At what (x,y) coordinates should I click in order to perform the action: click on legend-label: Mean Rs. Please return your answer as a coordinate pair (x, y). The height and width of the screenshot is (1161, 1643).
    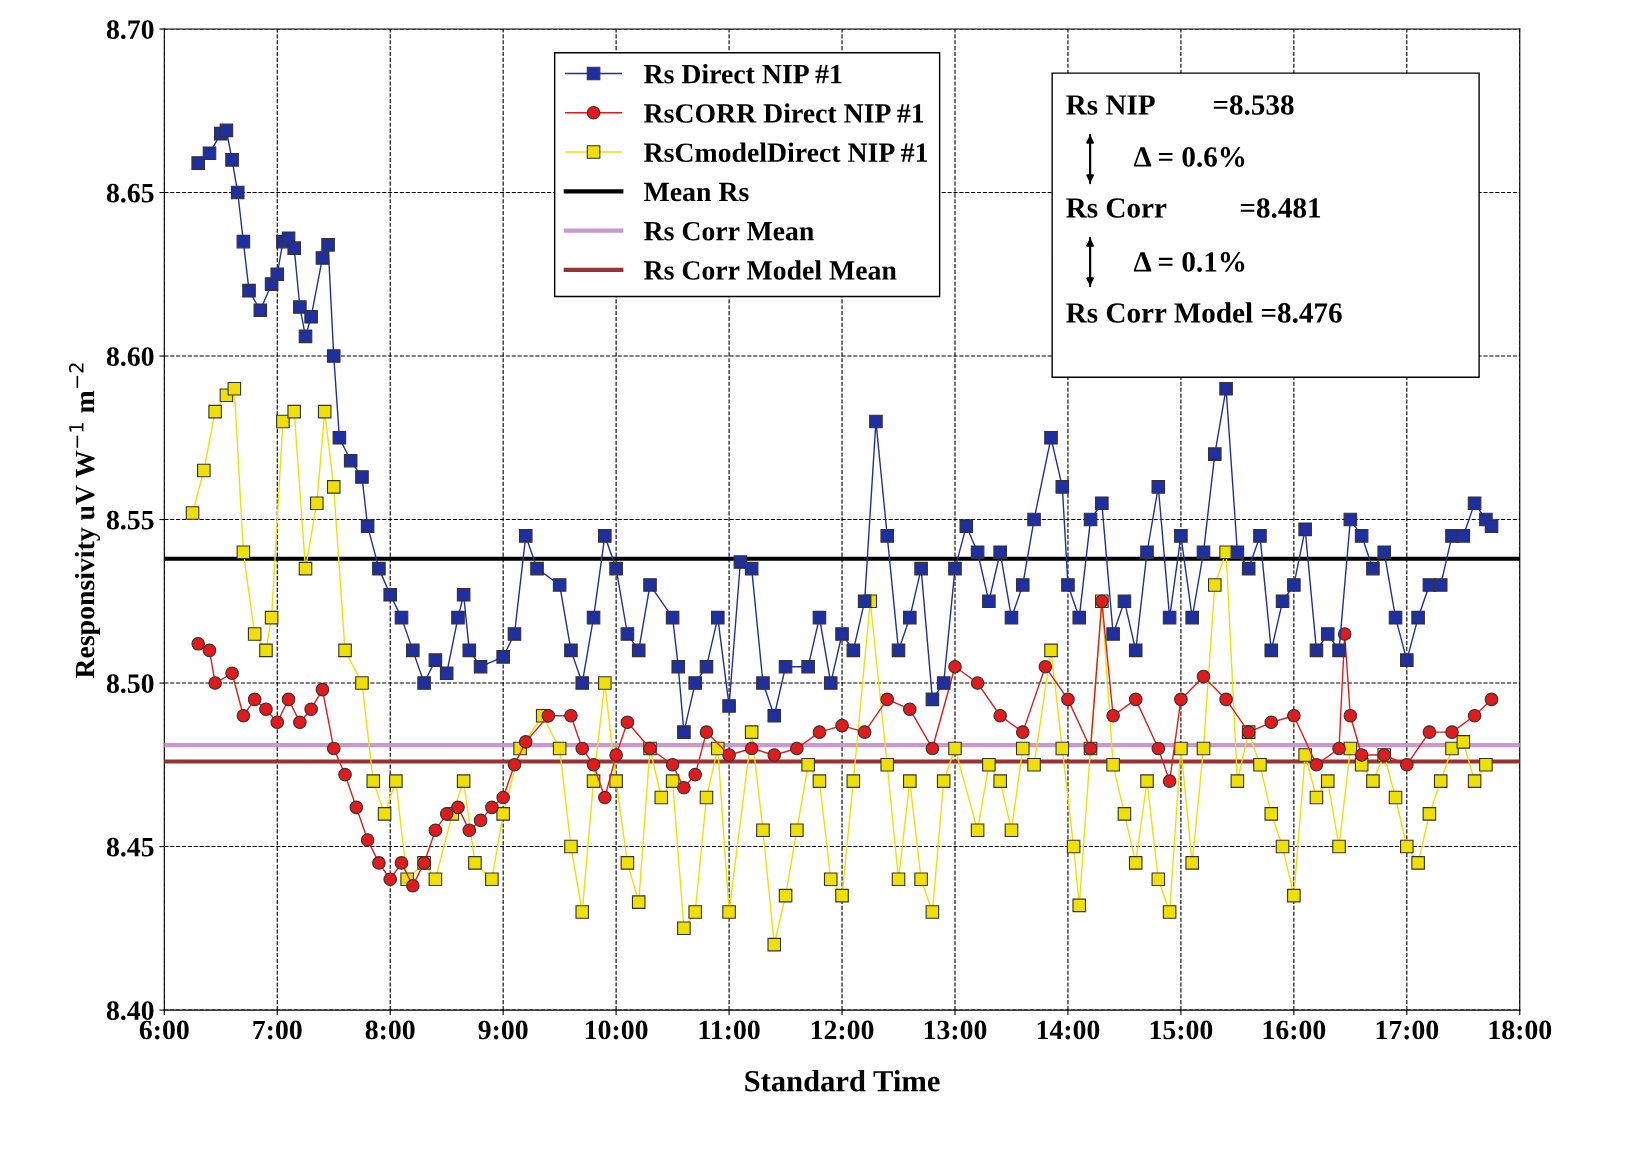
    Looking at the image, I should click on (696, 192).